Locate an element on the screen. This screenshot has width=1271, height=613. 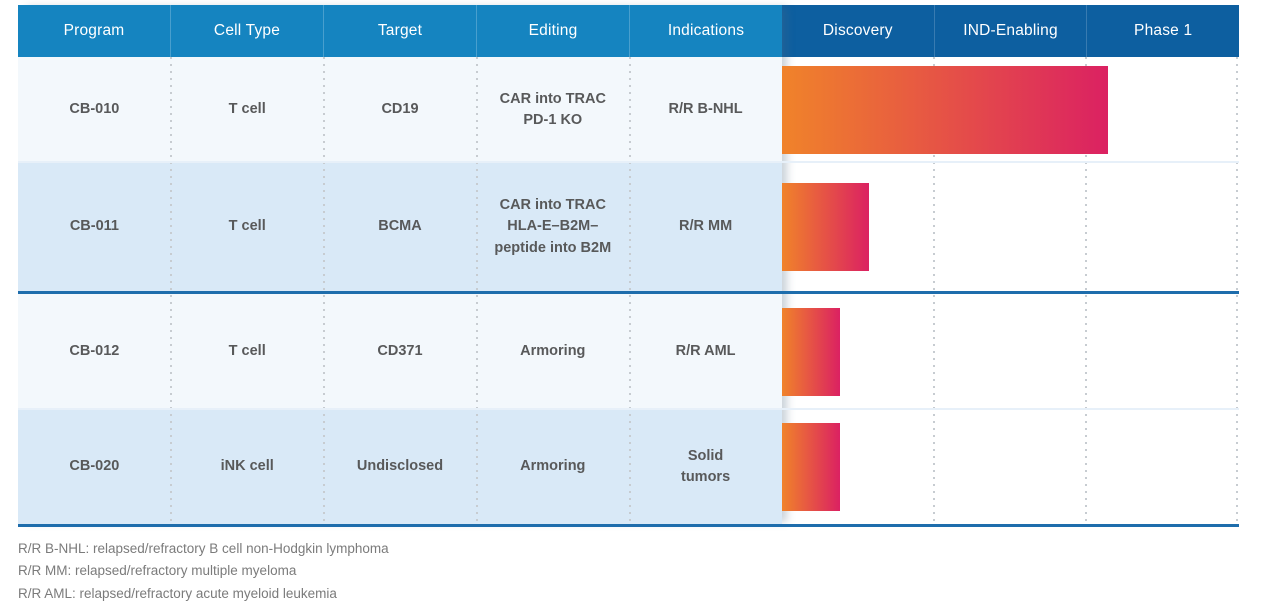
target-cell: Undisclosed is located at coordinates (400, 466).